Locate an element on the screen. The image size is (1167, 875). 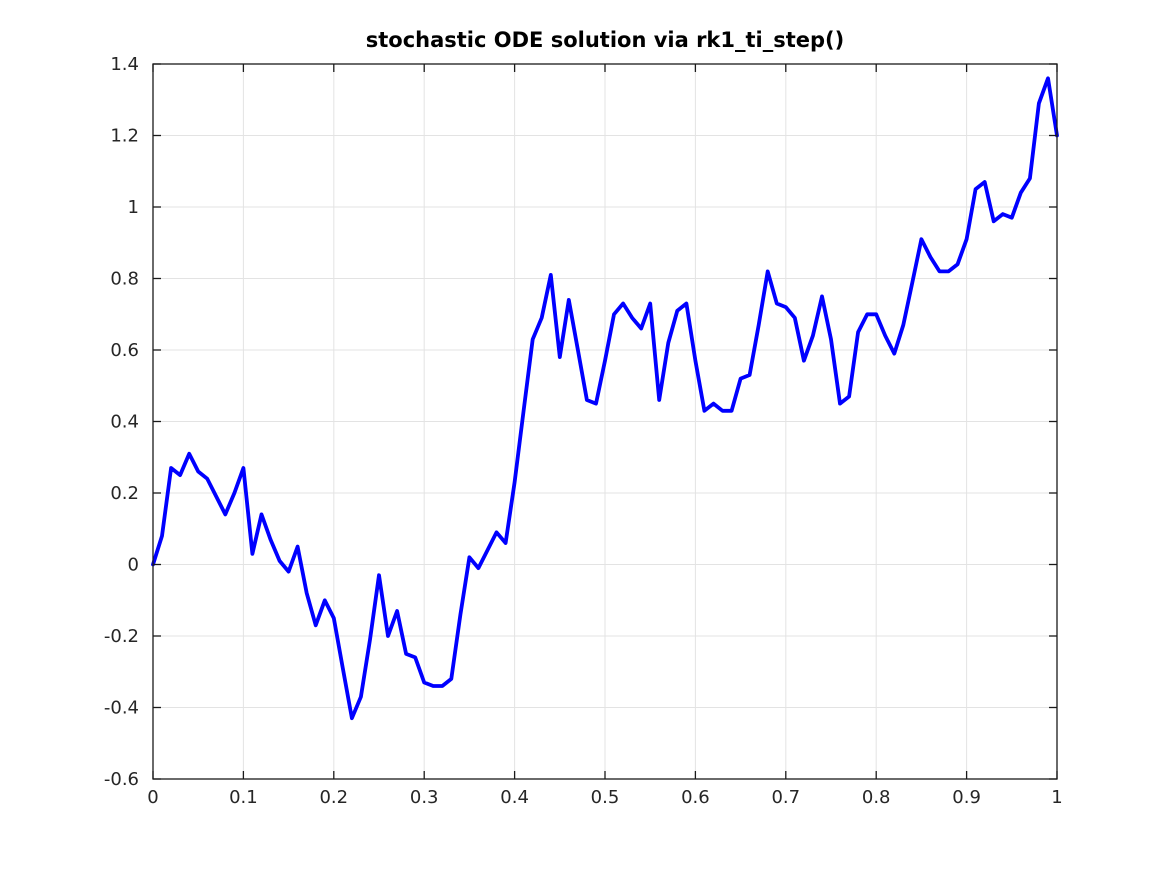
x-tick-label: 0.4 is located at coordinates (514, 797).